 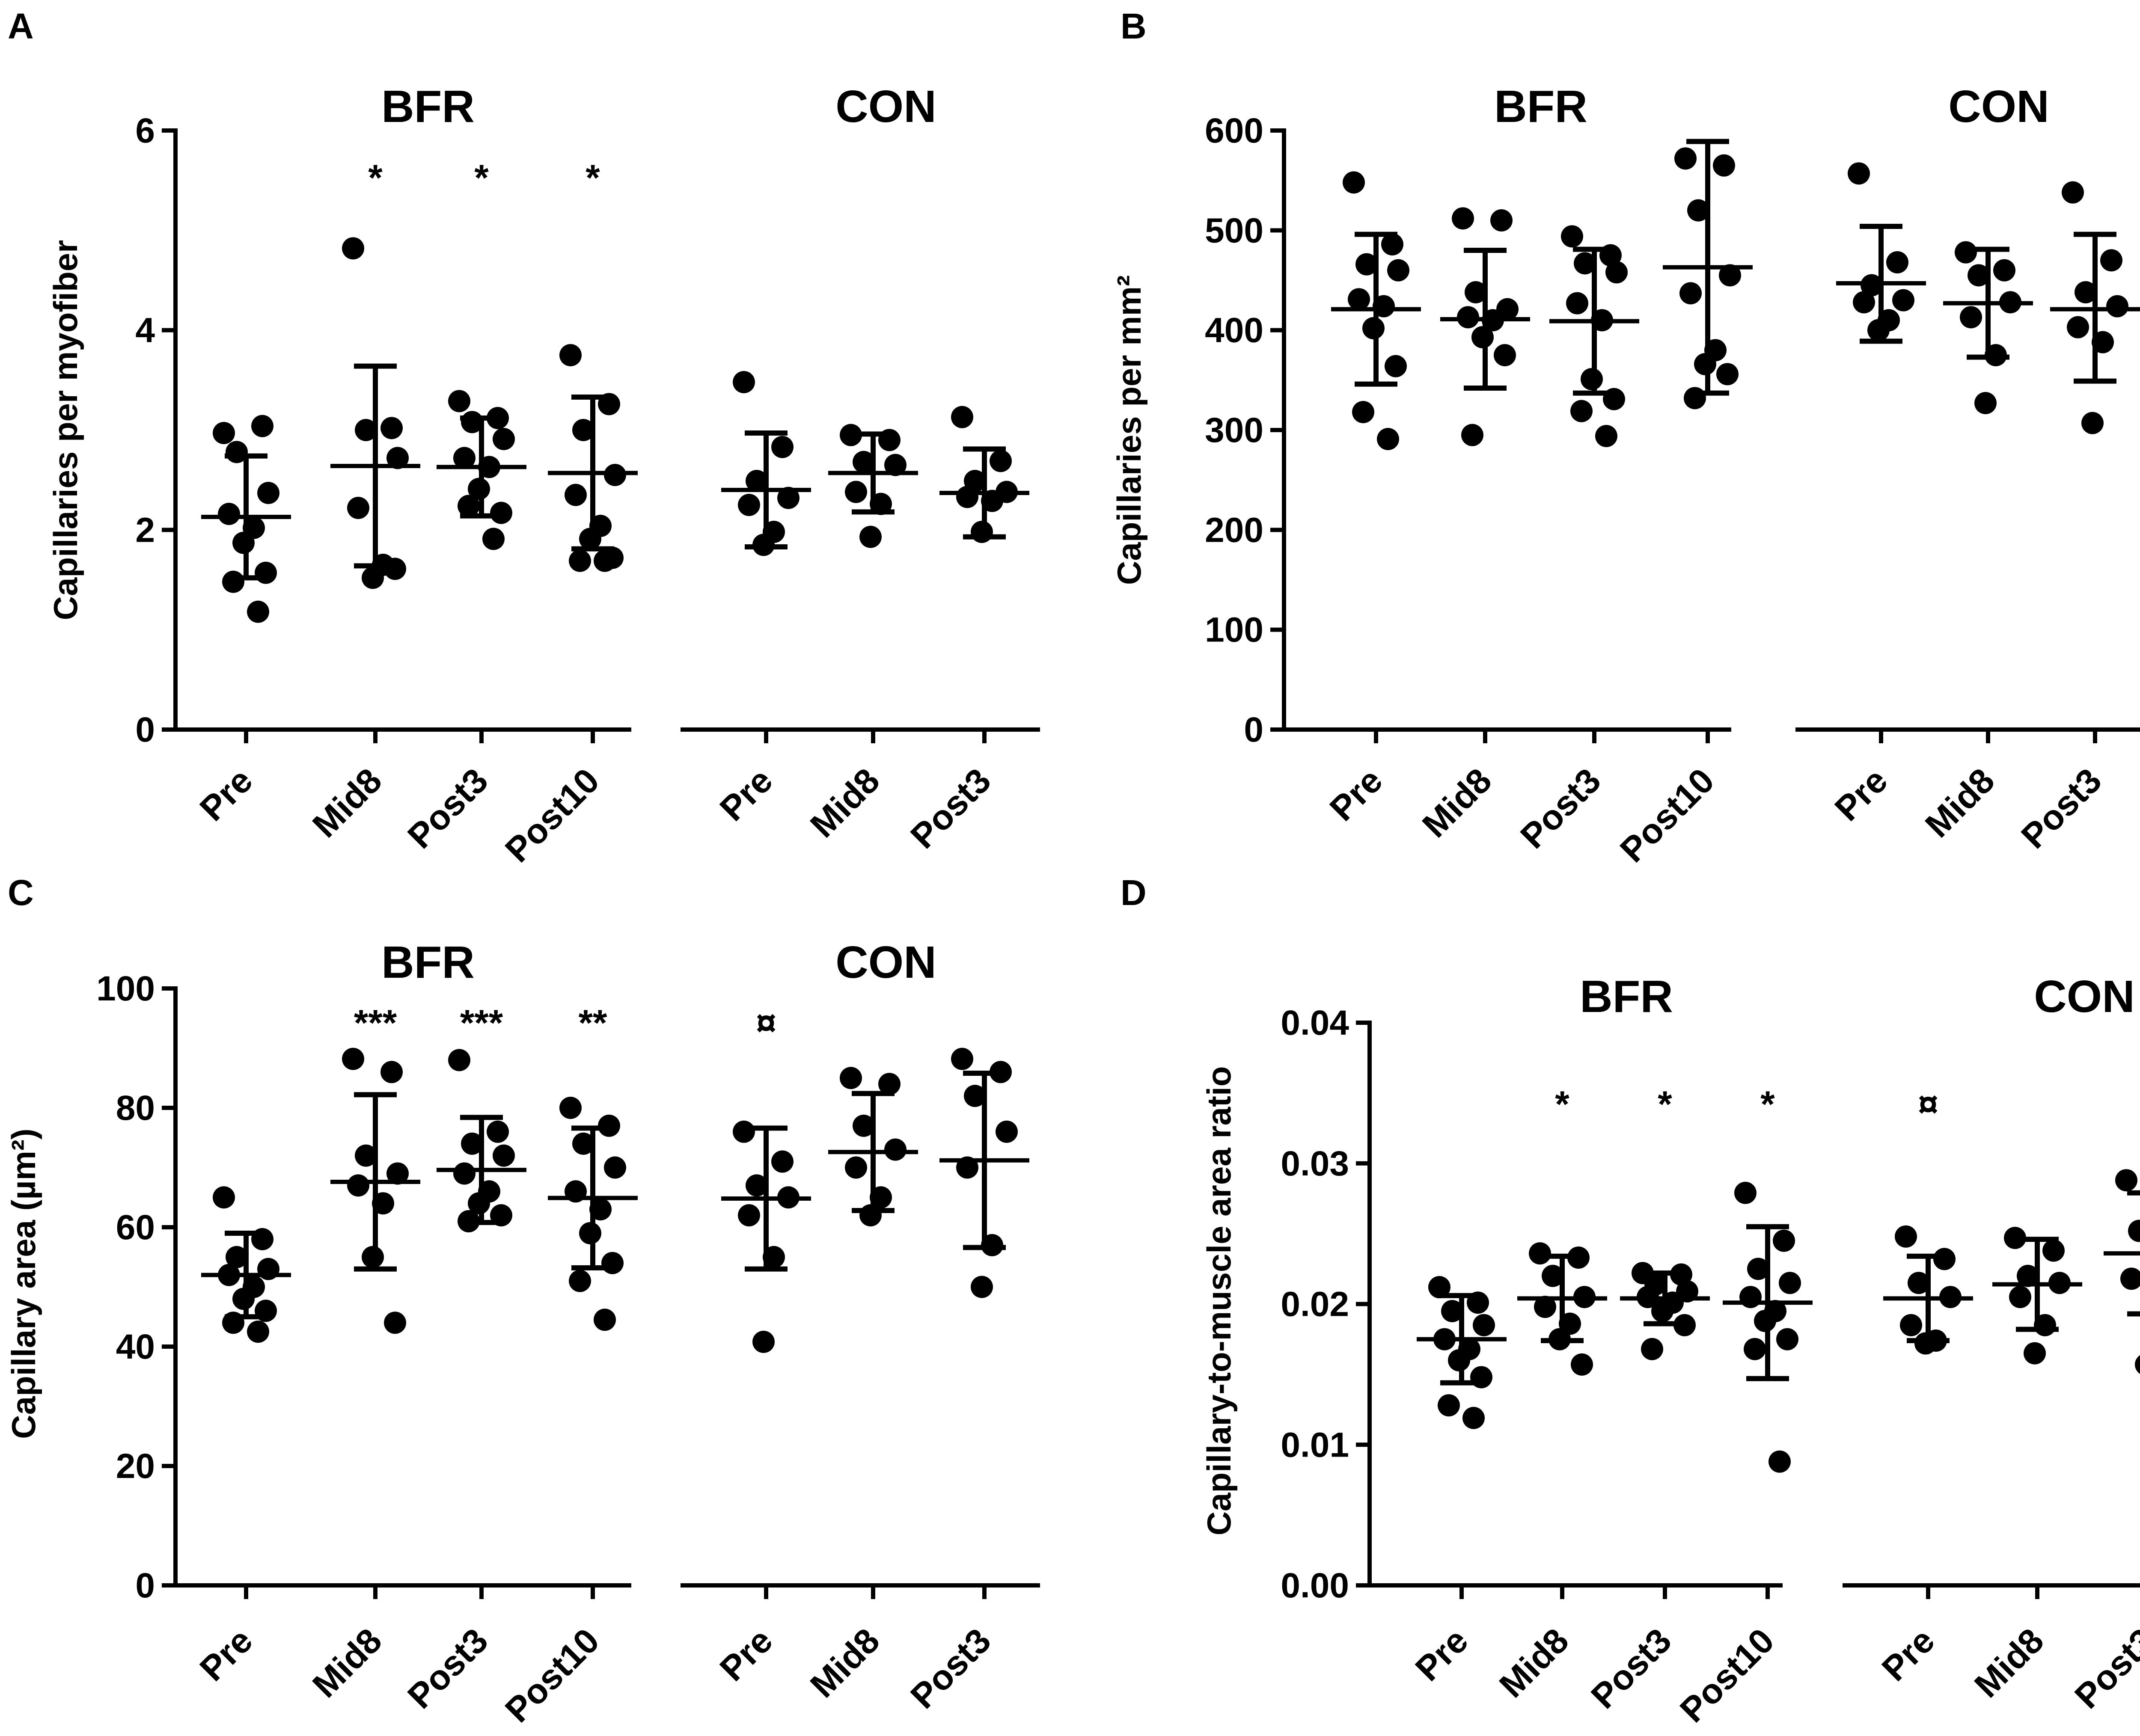 I want to click on y-axis-title: Capillary-to-muscle area ratio, so click(x=1219, y=1301).